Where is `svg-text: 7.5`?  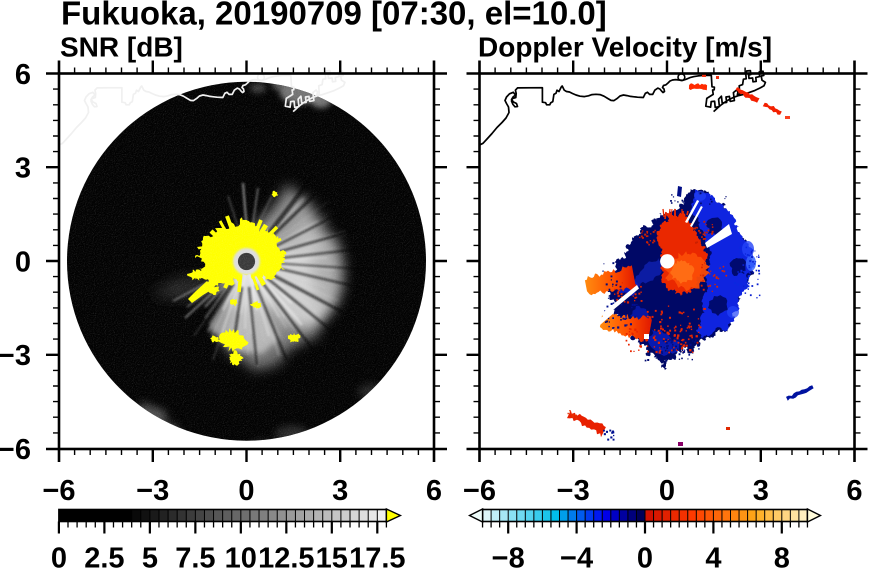
svg-text: 7.5 is located at coordinates (195, 556).